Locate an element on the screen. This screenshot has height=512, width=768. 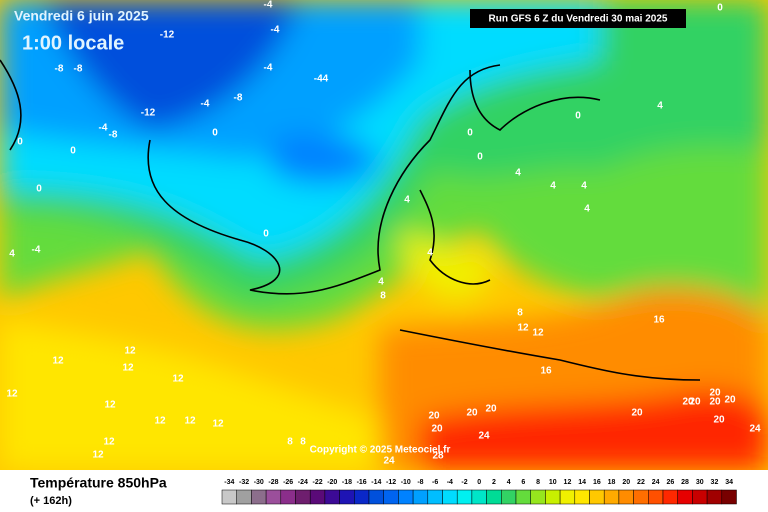
scale-label: 2 is located at coordinates (494, 482).